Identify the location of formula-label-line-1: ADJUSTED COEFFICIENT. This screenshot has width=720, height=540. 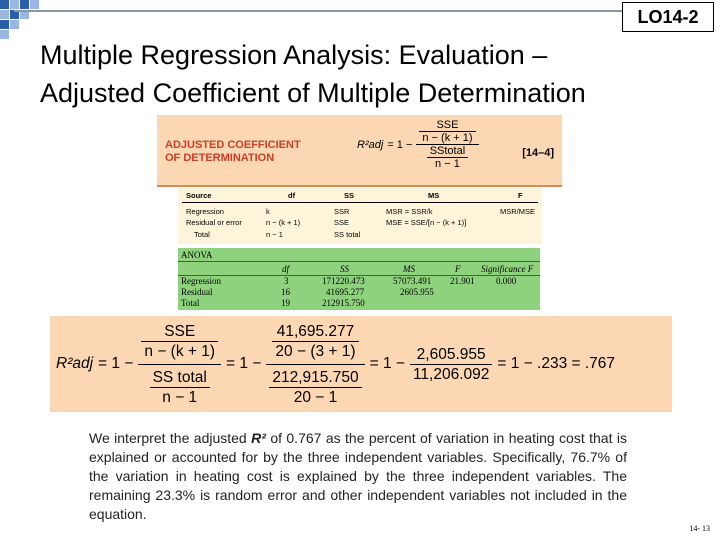
(233, 145).